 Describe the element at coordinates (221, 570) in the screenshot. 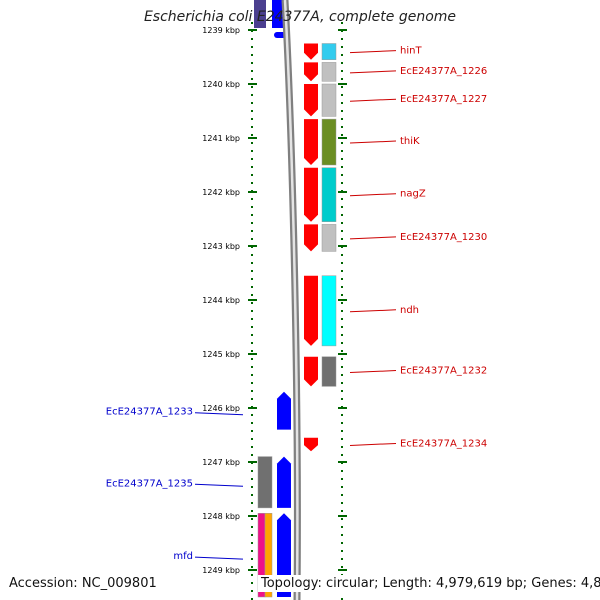

I see `kbp-tick-label: 1249 kbp` at that location.